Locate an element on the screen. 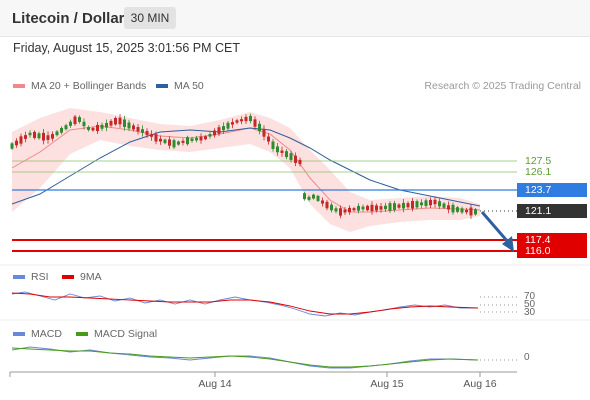 This screenshot has width=590, height=400. legend-rsi: RSI is located at coordinates (31, 277).